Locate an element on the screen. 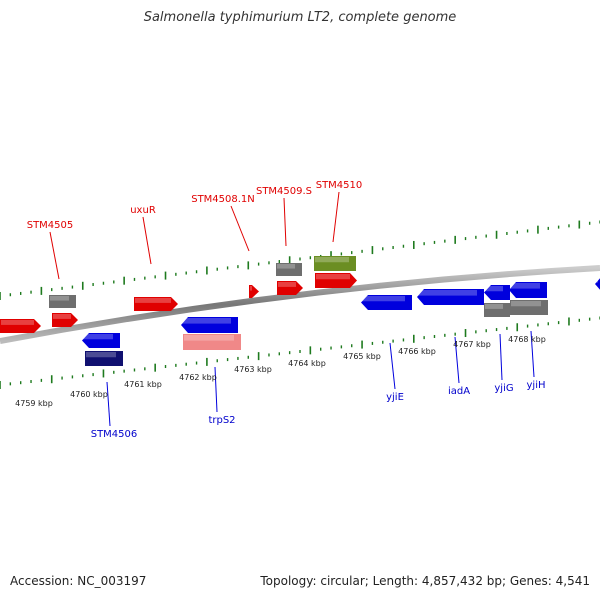 The height and width of the screenshot is (600, 600). gene-feature-yjiG-shape is located at coordinates (497, 292).